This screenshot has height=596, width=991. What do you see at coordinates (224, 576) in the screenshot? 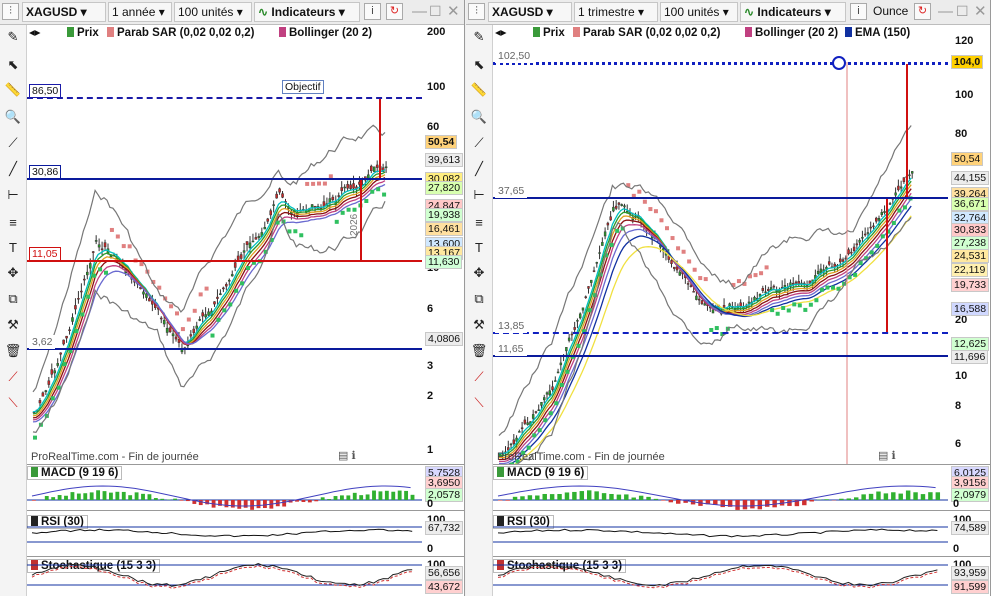
I see `stoch-chart-left` at bounding box center [224, 576].